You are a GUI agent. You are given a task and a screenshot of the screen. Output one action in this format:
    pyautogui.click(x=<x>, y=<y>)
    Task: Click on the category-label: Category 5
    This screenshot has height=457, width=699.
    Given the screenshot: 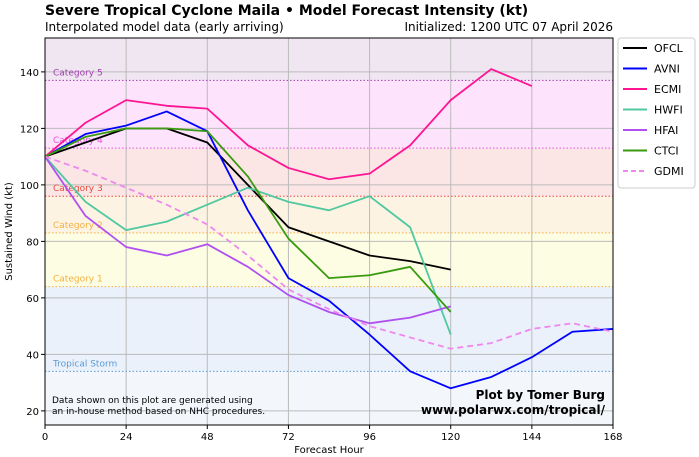 What is the action you would take?
    pyautogui.click(x=78, y=73)
    